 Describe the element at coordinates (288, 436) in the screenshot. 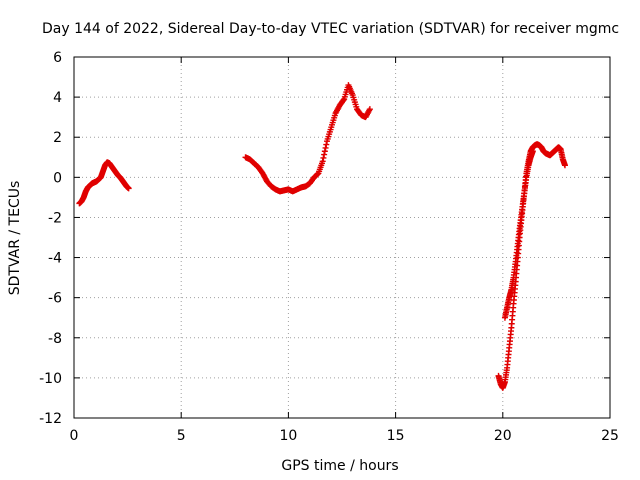

I see `x-tick-label: 10` at that location.